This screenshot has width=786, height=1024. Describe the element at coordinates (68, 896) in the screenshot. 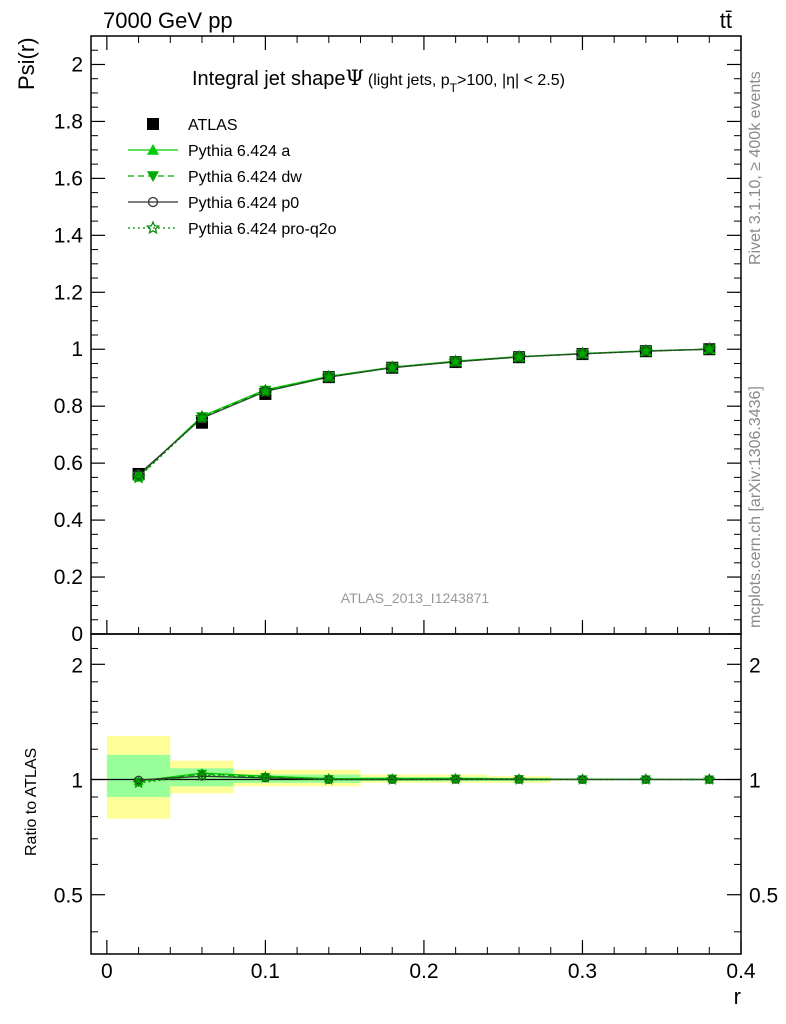

I see `ratio-y-tick-label: 0.5` at that location.